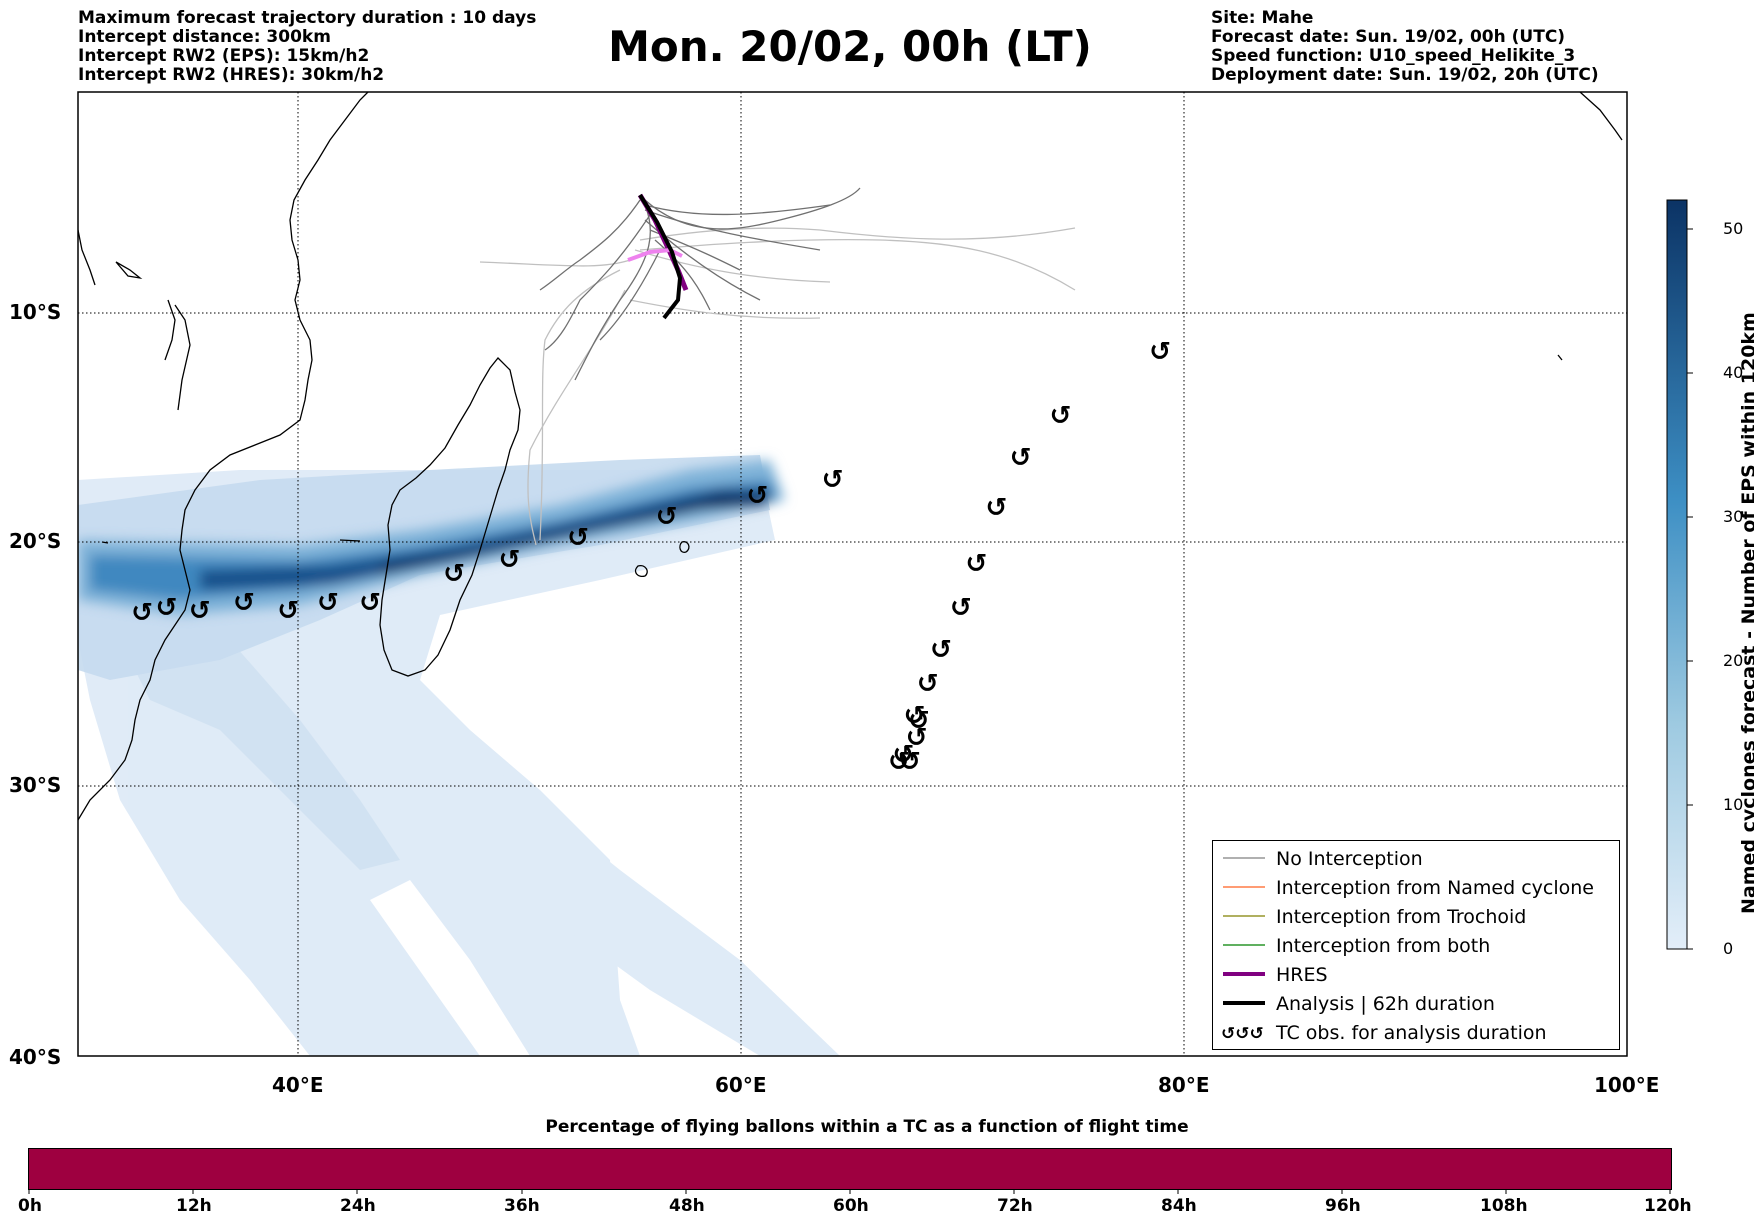 Image resolution: width=1754 pixels, height=1223 pixels. I want to click on legend-item: Interception from both, so click(1416, 946).